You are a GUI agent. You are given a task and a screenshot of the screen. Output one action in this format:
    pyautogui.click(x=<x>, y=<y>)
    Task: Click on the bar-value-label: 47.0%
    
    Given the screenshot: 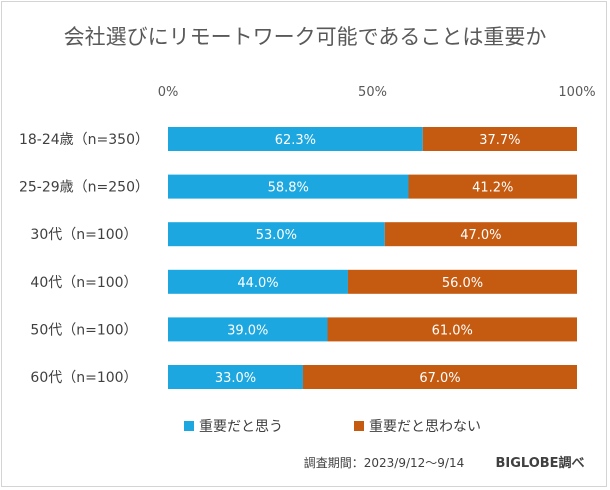 What is the action you would take?
    pyautogui.click(x=480, y=235)
    